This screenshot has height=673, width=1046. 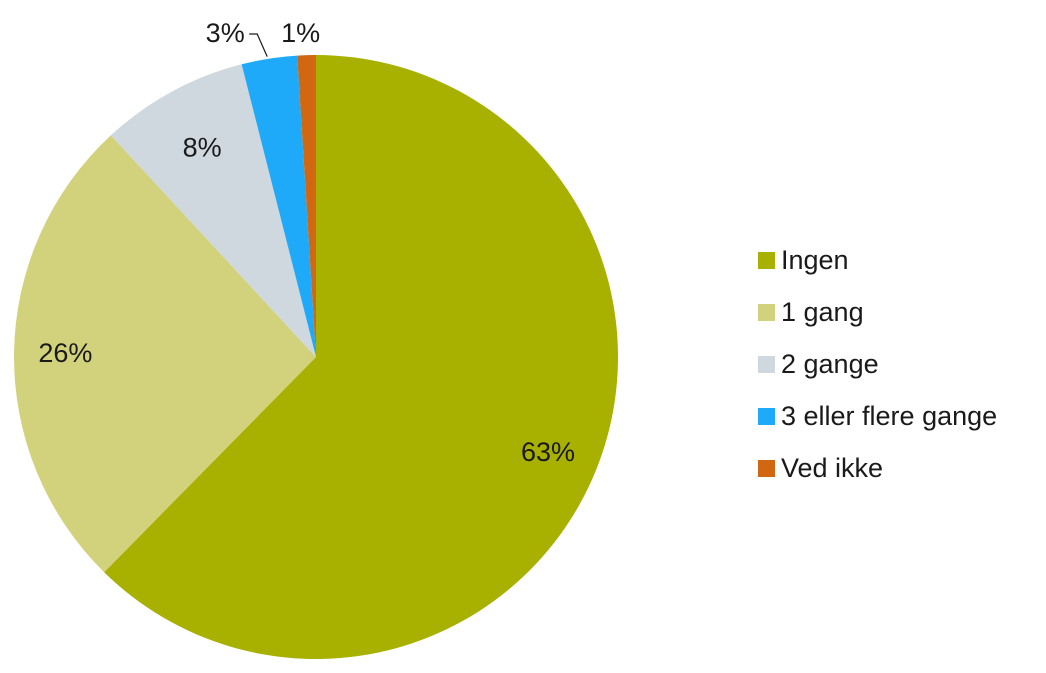 What do you see at coordinates (877, 312) in the screenshot?
I see `legend-item: 1 gang` at bounding box center [877, 312].